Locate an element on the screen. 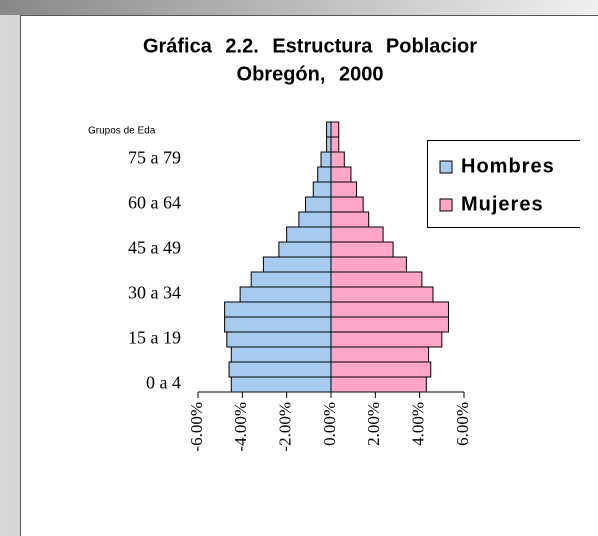  y-tick-label: 30 a 34 is located at coordinates (154, 293).